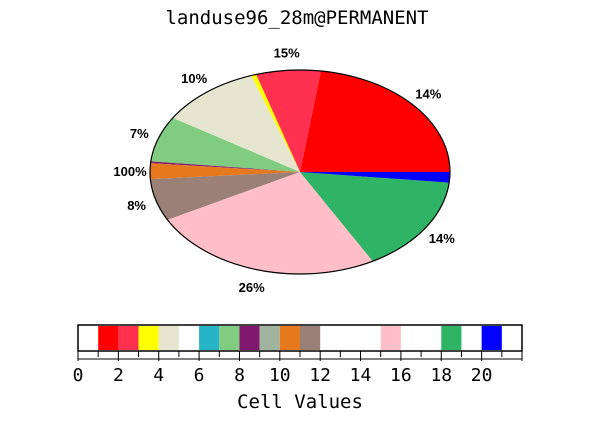  What do you see at coordinates (361, 375) in the screenshot?
I see `legend-tick-label: 14` at bounding box center [361, 375].